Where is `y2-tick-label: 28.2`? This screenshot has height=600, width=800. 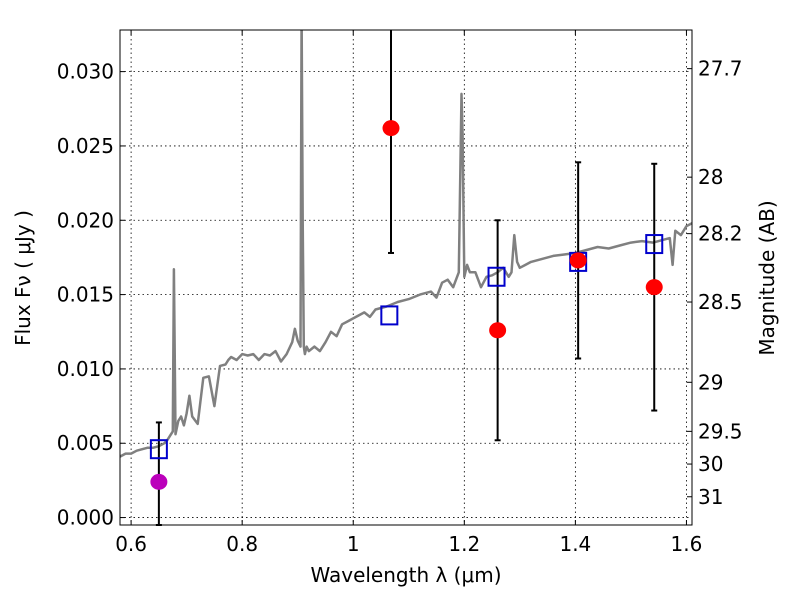
y2-tick-label: 28.2 is located at coordinates (720, 234).